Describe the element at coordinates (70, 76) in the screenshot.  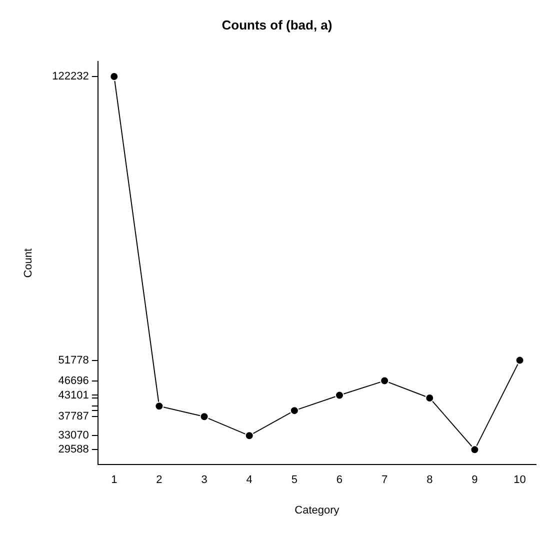
I see `y-tick-label: 122232` at that location.